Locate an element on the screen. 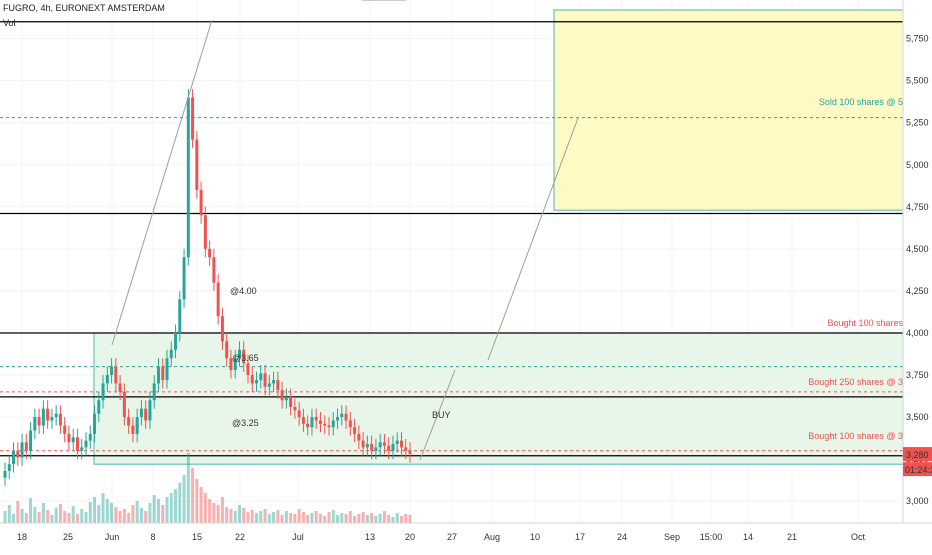 The width and height of the screenshot is (932, 555). time-tick-label: 22 is located at coordinates (240, 537).